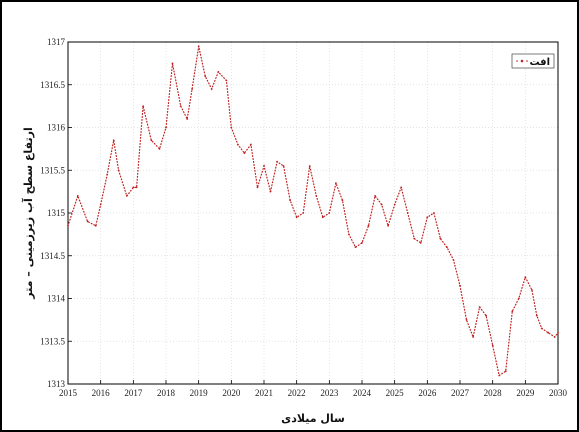 This screenshot has width=579, height=432. What do you see at coordinates (56, 213) in the screenshot?
I see `y-tick-label: 1315` at bounding box center [56, 213].